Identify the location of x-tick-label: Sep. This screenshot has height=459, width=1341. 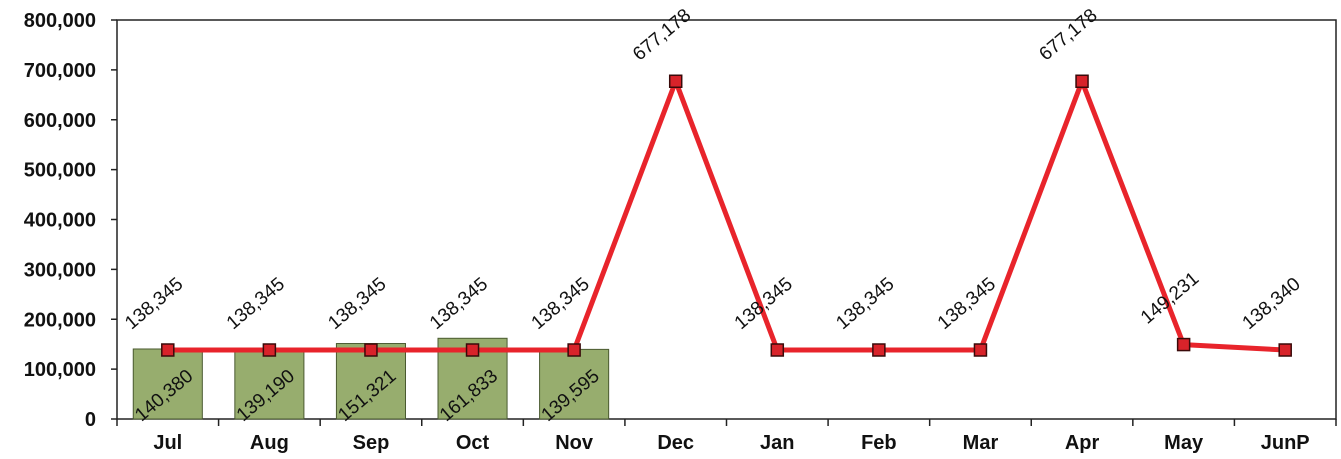
(371, 443).